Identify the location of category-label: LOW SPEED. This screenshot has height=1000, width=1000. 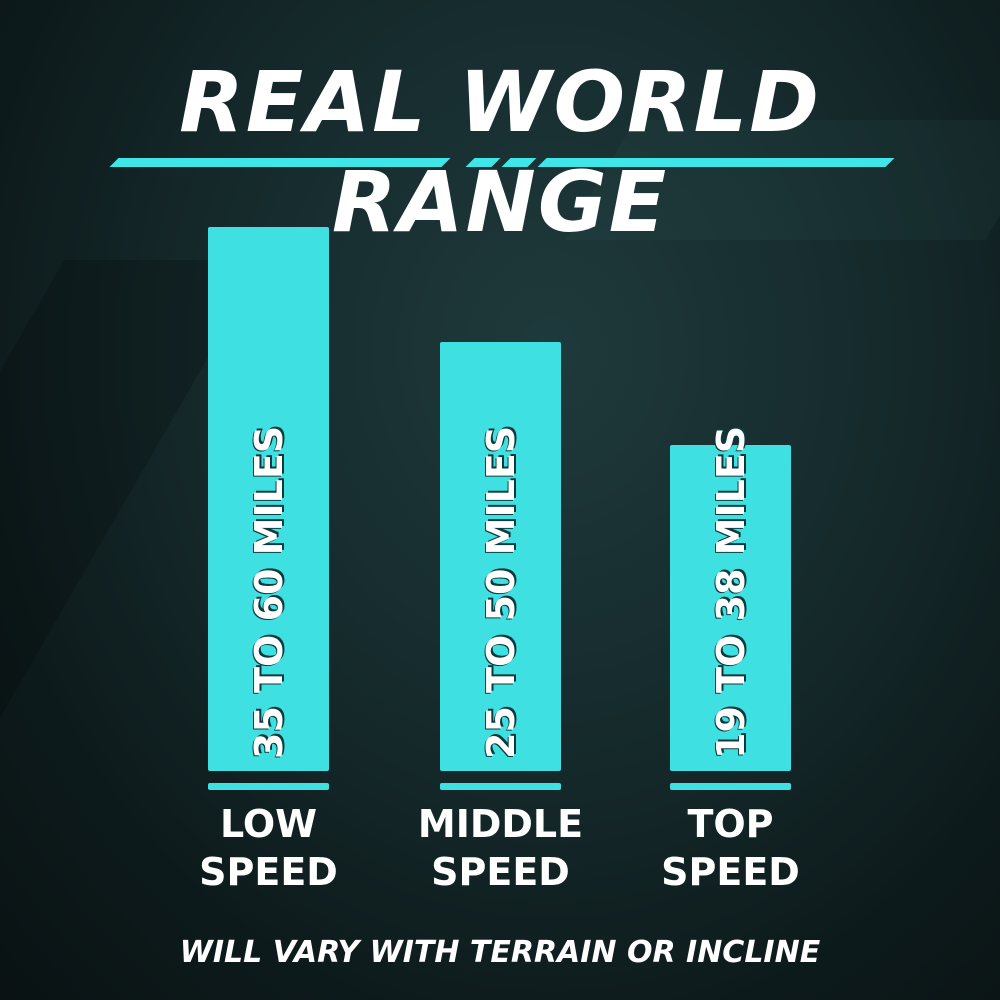
(269, 848).